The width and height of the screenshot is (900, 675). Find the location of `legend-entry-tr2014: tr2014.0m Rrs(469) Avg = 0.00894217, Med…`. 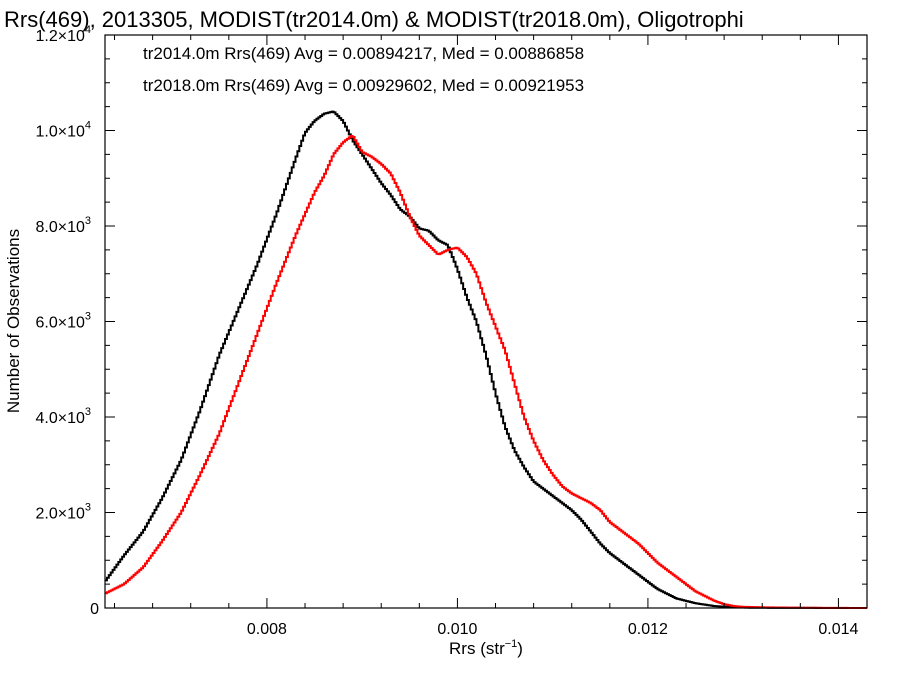

legend-entry-tr2014: tr2014.0m Rrs(469) Avg = 0.00894217, Med… is located at coordinates (363, 53).